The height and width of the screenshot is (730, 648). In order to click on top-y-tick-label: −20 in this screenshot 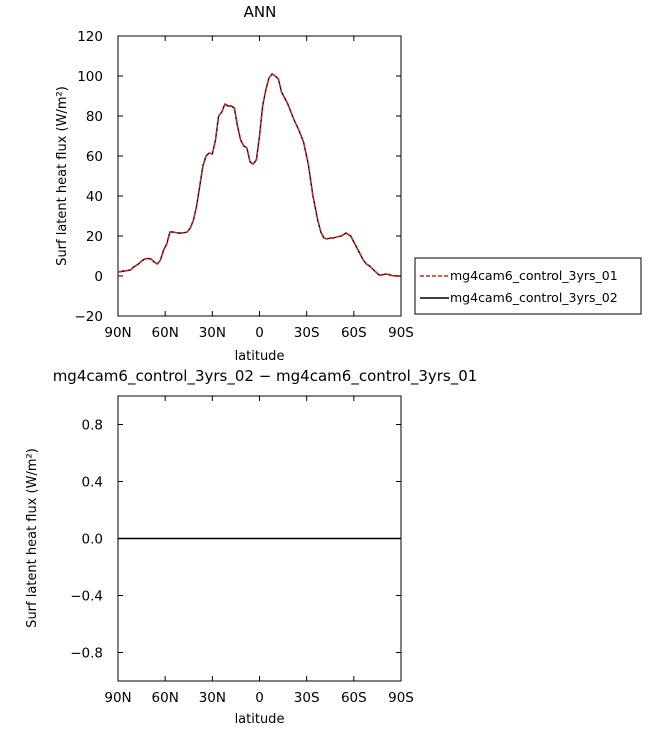, I will do `click(89, 317)`.